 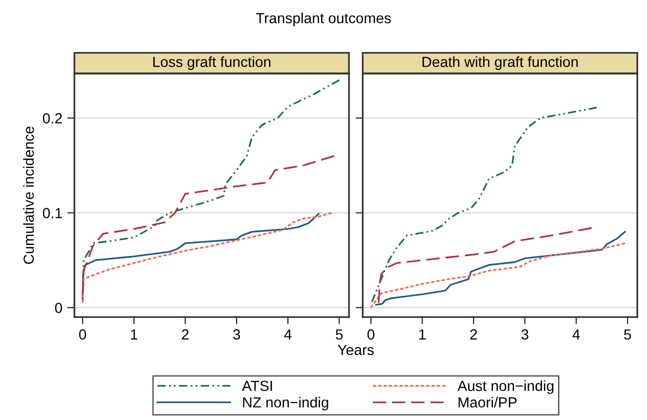 I want to click on chart-title: Death with graft function, so click(x=500, y=63).